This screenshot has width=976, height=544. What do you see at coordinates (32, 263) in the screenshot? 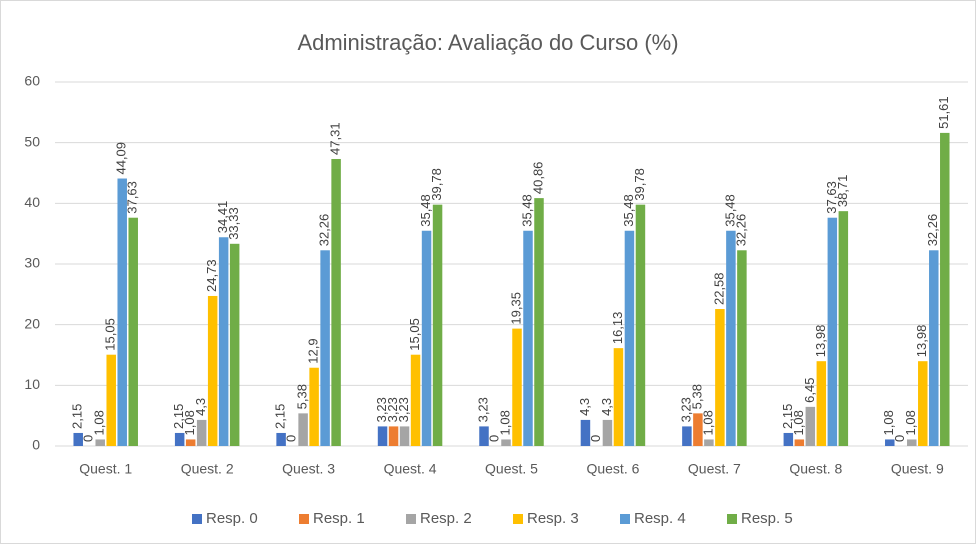
I see `y-tick-label: 30` at bounding box center [32, 263].